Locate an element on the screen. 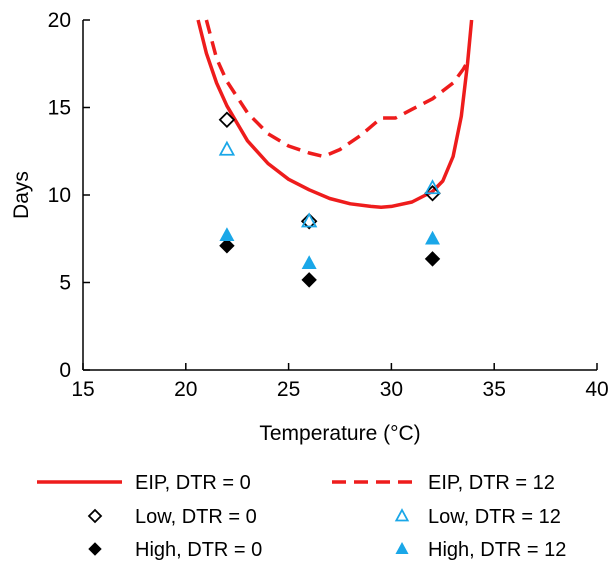 This screenshot has height=562, width=611. legend-label: Low, DTR = 0 is located at coordinates (196, 517).